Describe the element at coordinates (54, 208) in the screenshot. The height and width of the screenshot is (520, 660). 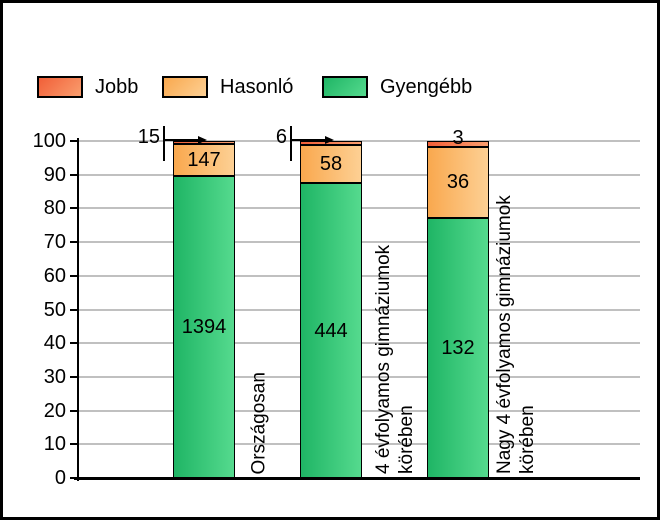
I see `y-tick-label: 80` at that location.